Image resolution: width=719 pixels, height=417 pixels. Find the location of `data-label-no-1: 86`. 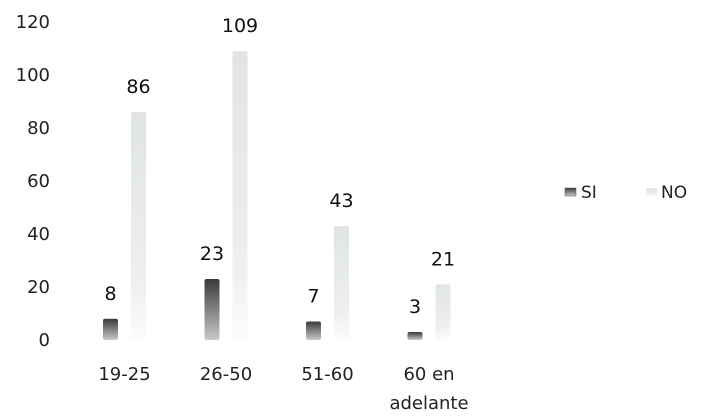

data-label-no-1: 86 is located at coordinates (138, 87).